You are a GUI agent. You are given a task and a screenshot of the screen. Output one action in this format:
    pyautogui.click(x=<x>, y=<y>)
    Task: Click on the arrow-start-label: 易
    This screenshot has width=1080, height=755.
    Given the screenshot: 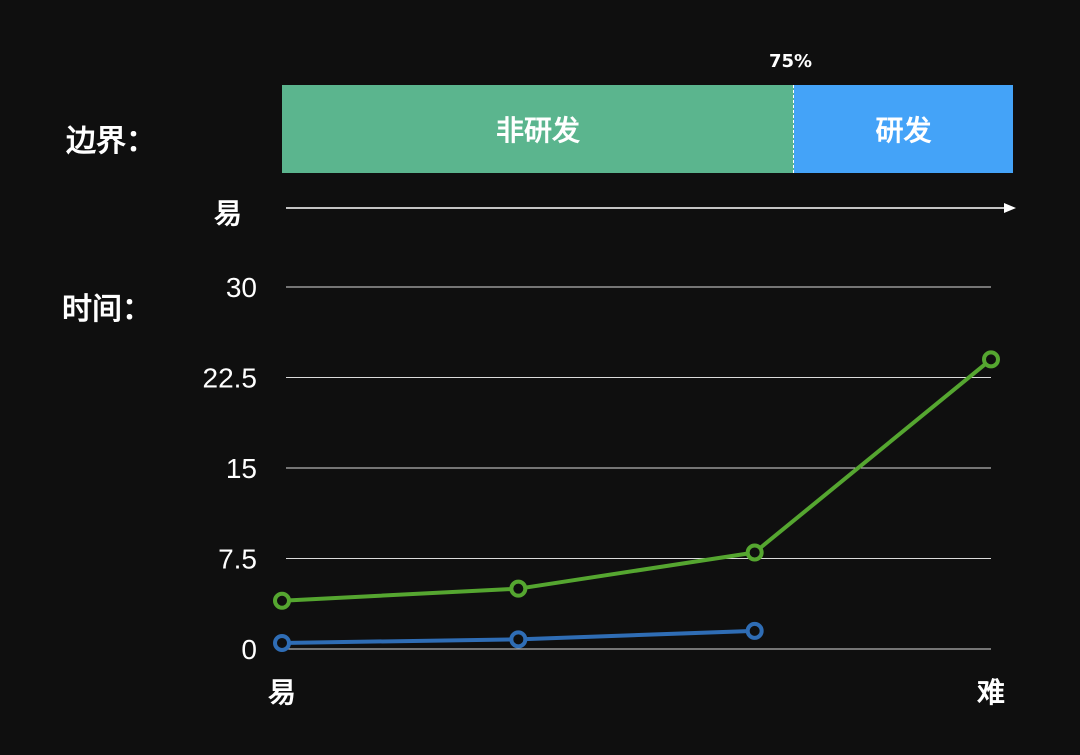 What is the action you would take?
    pyautogui.click(x=228, y=213)
    